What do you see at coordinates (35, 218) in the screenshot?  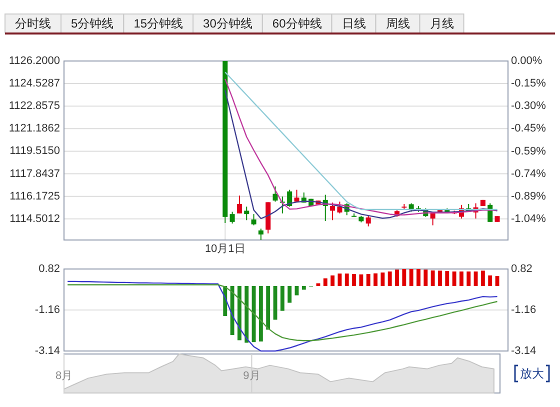 I see `y-tick-label: 1114.5012` at bounding box center [35, 218].